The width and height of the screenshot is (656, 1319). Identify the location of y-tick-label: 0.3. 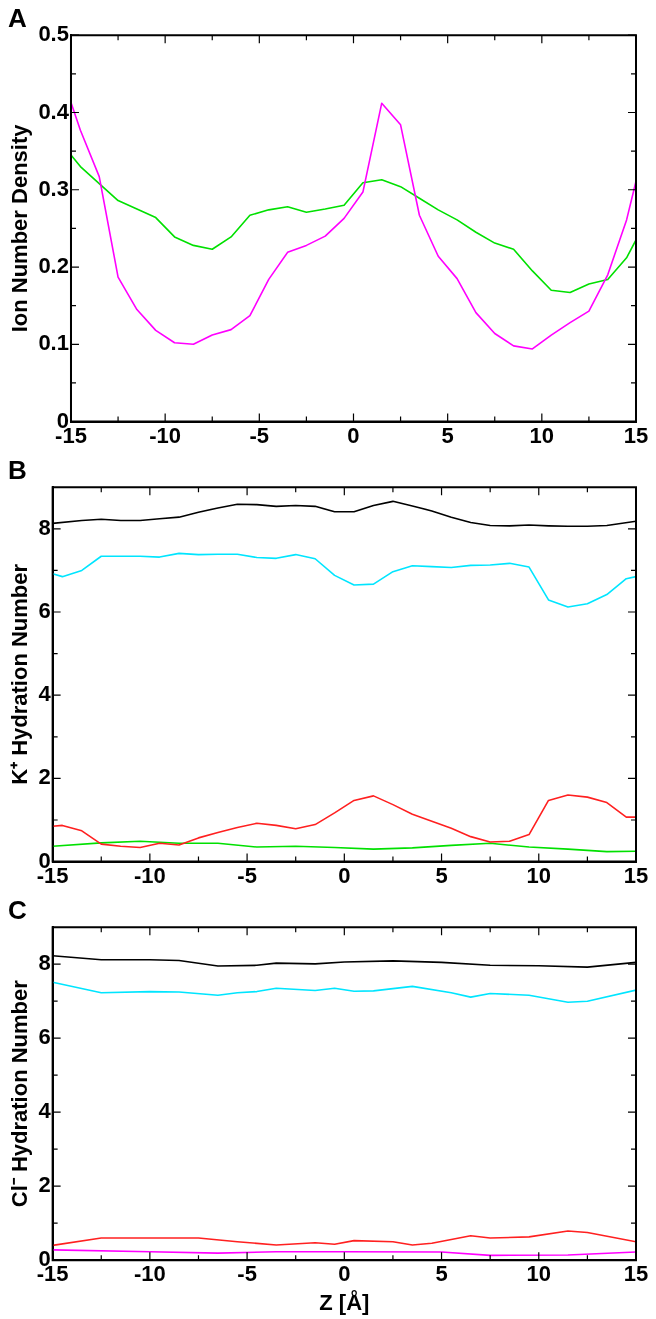
(53, 188).